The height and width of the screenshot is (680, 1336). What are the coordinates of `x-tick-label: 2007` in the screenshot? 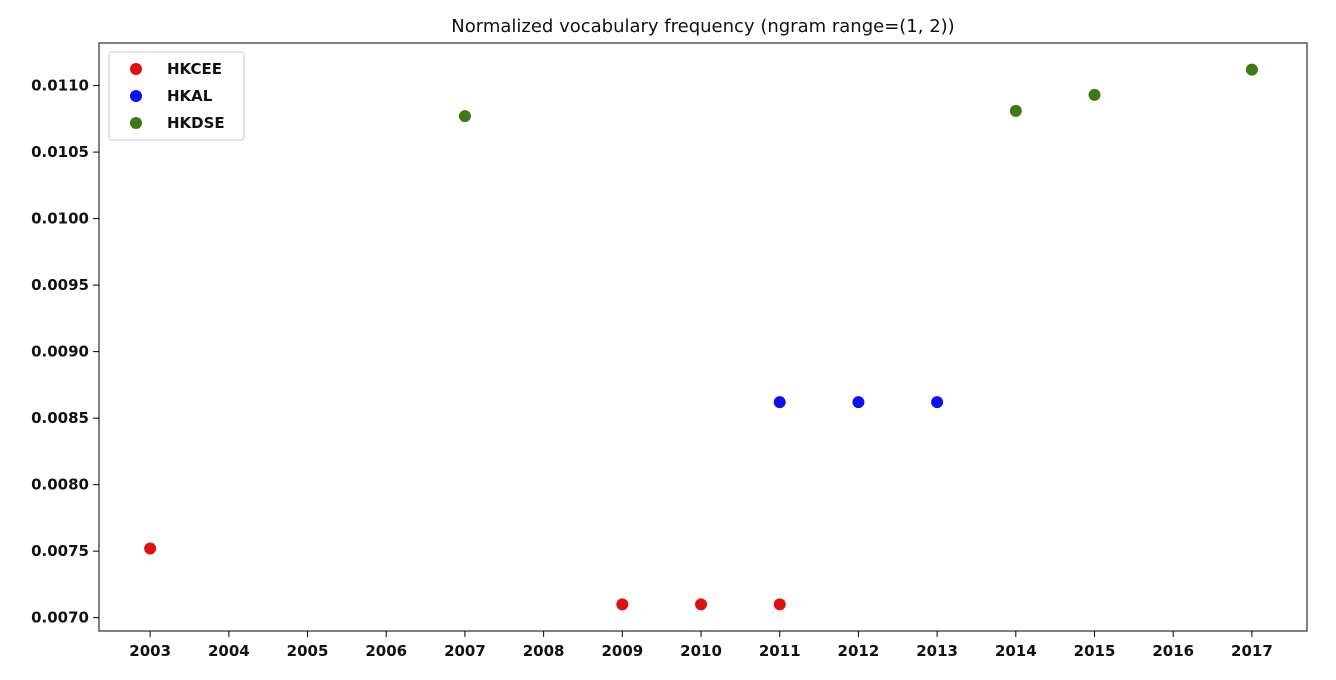 It's located at (465, 651).